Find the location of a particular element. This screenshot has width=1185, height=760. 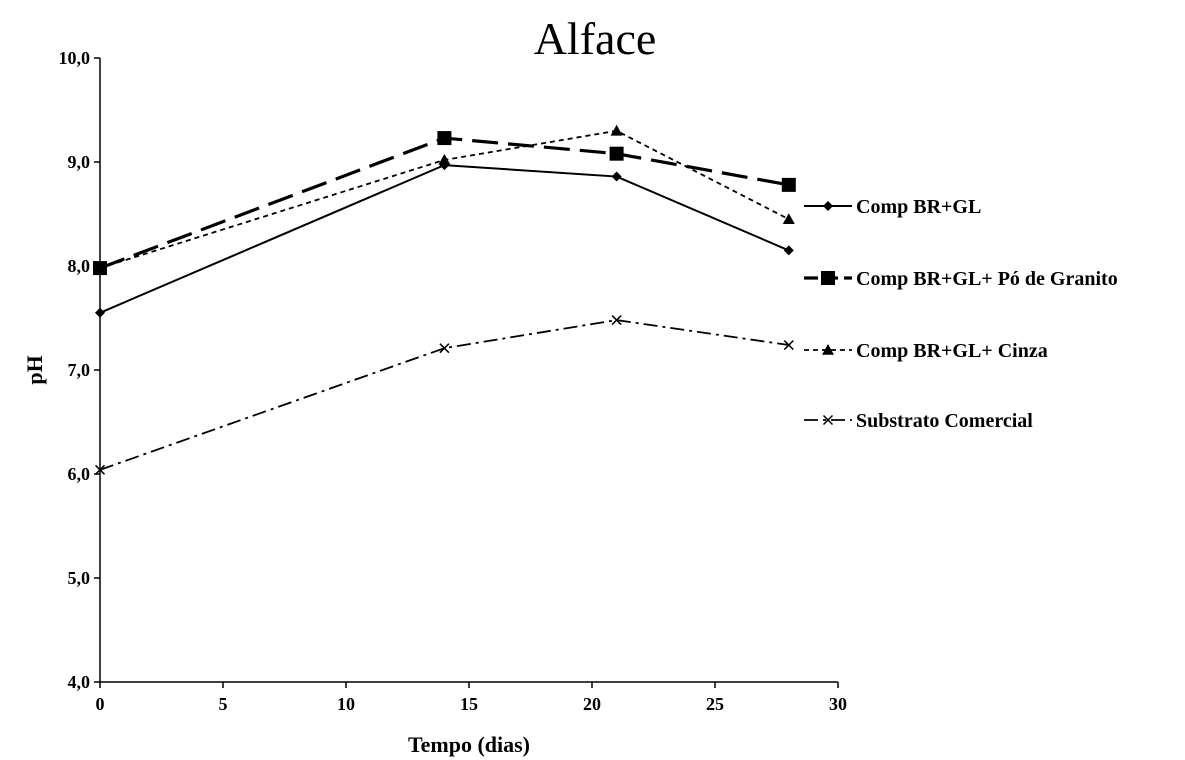

x-ticks: 0 5 10 15 20 25 30 is located at coordinates (471, 698).